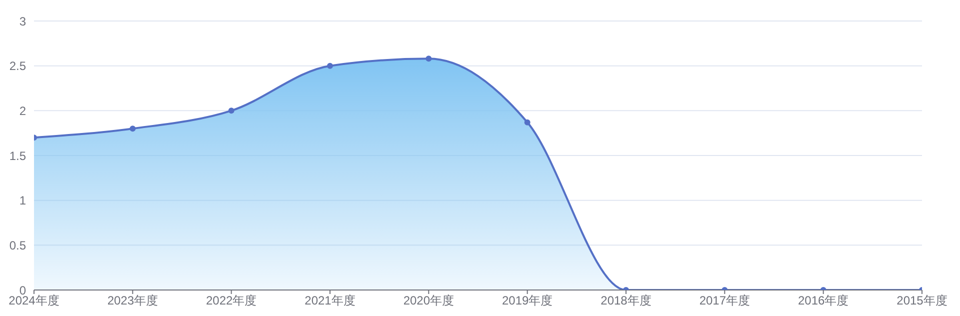 This screenshot has width=960, height=316. What do you see at coordinates (626, 301) in the screenshot?
I see `x-tick-label: 2018年度` at bounding box center [626, 301].